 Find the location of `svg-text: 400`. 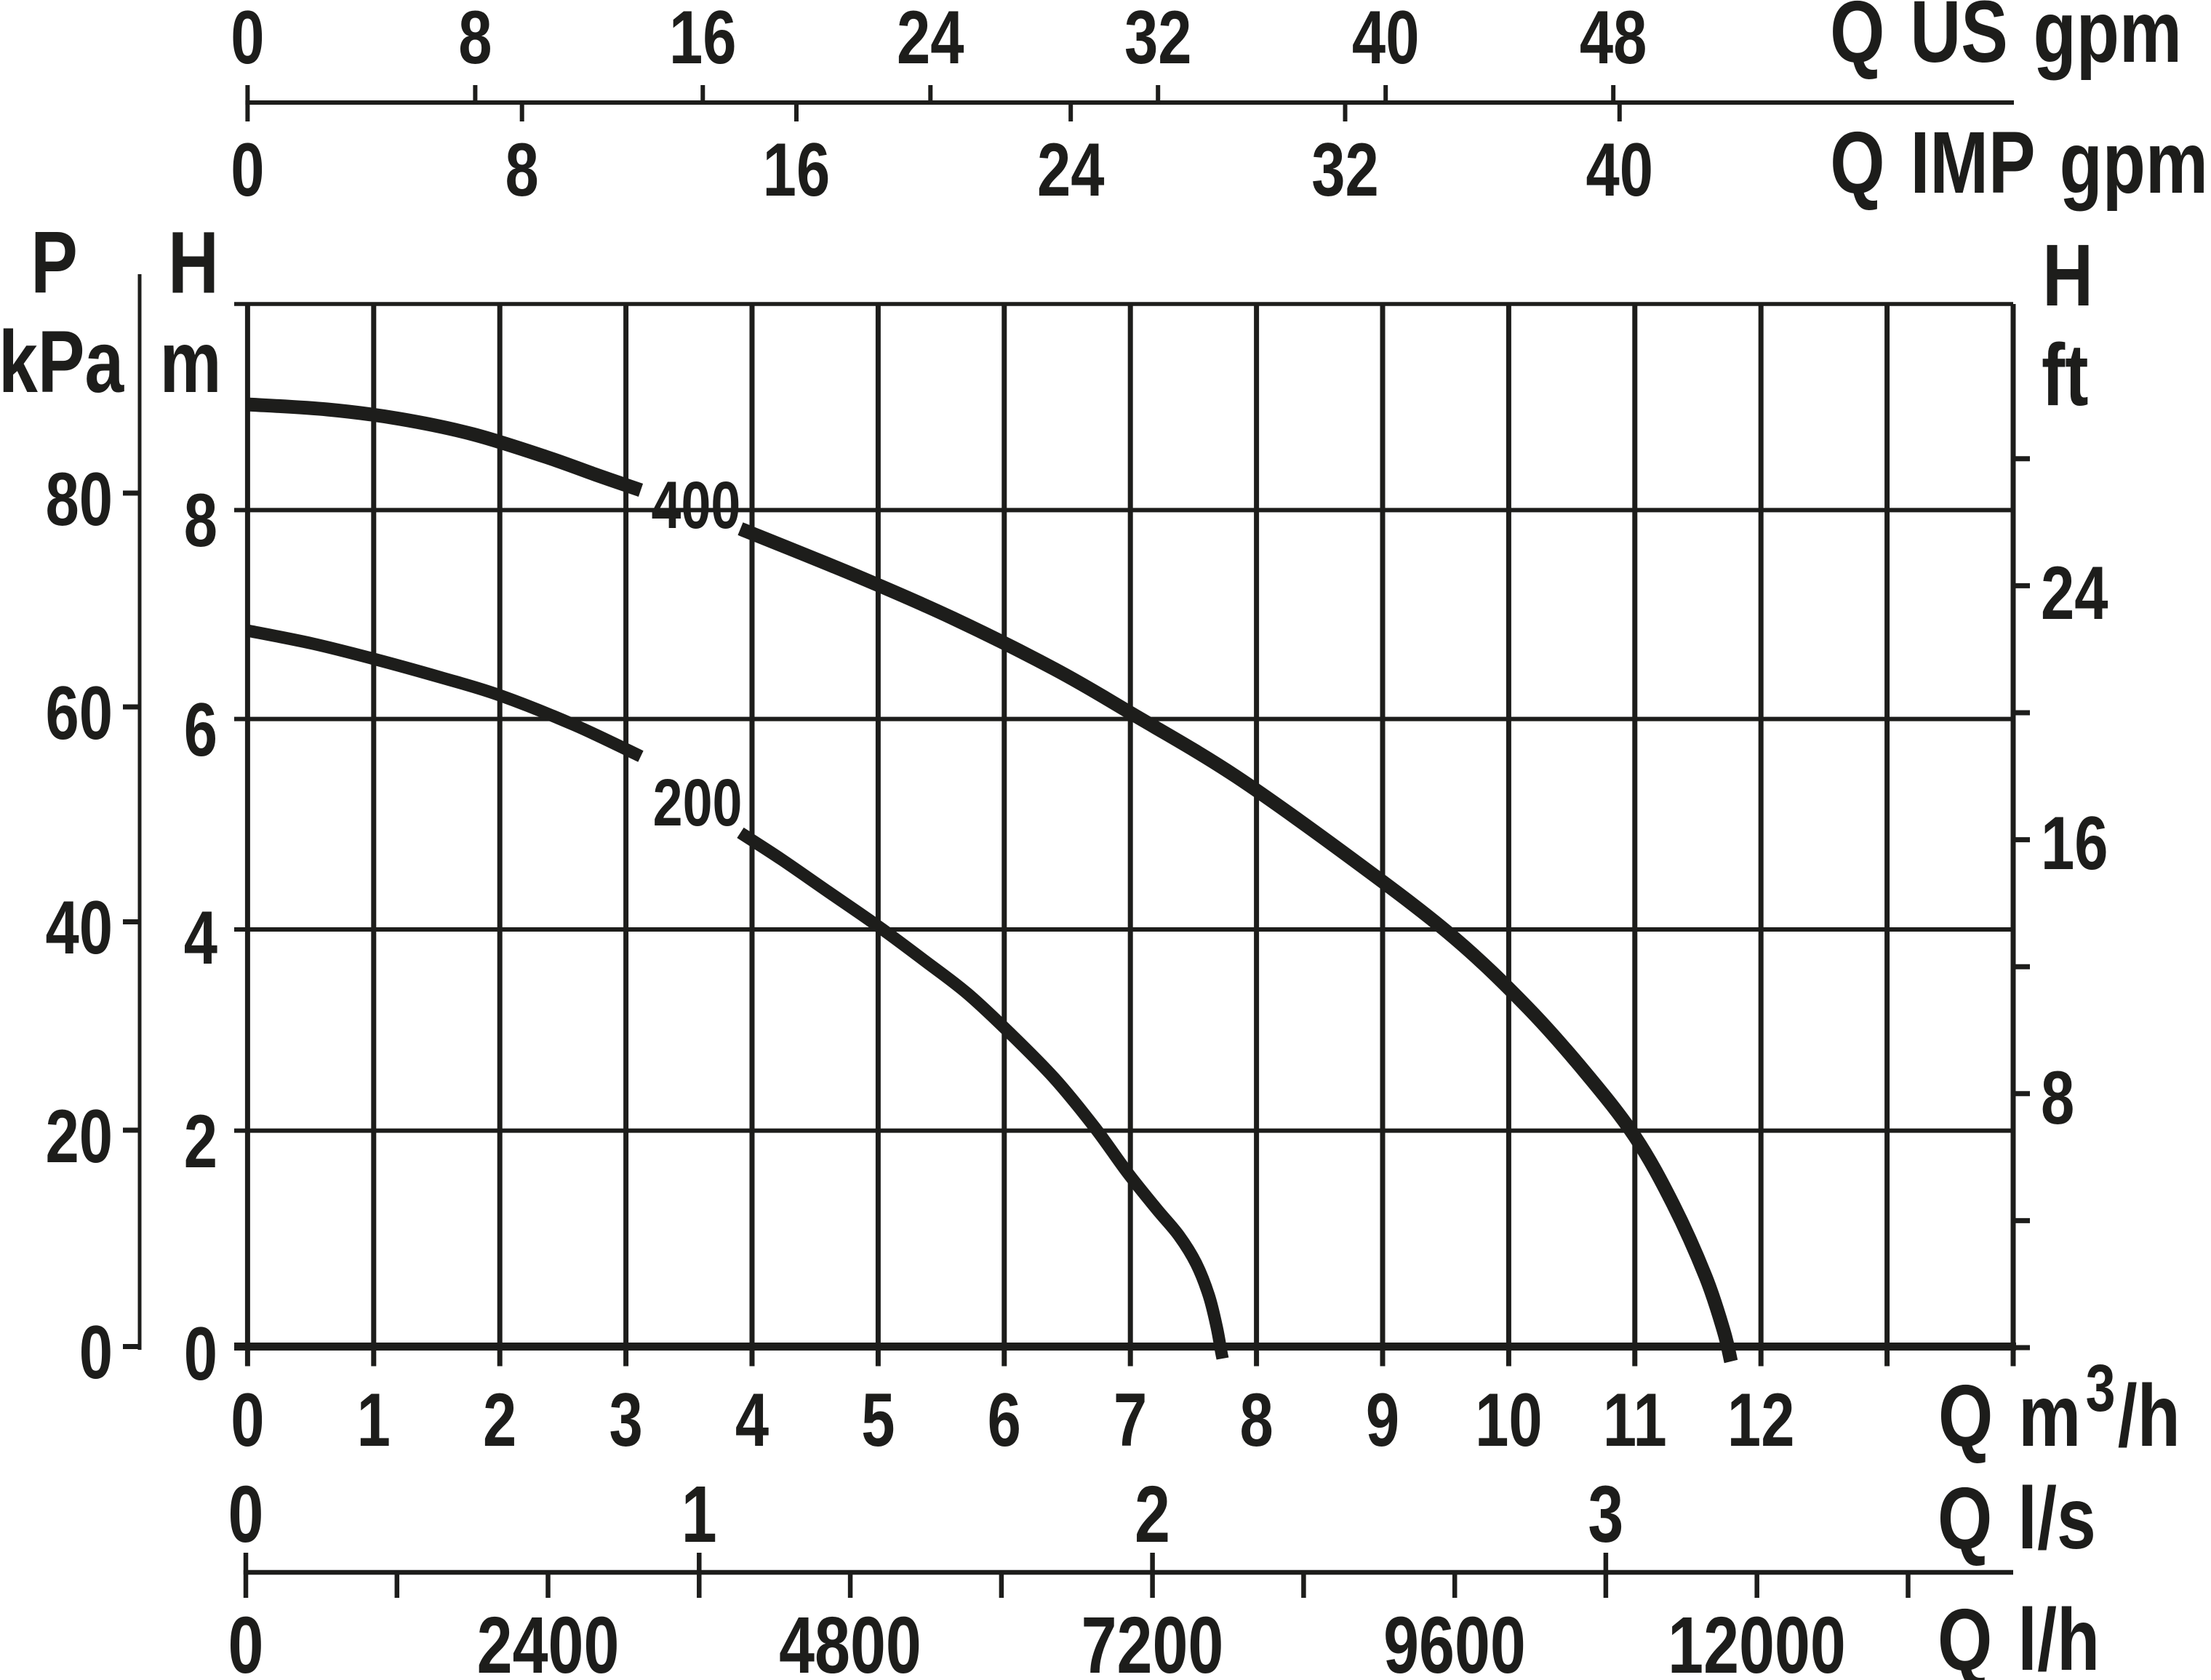

svg-text: 400 is located at coordinates (696, 505).